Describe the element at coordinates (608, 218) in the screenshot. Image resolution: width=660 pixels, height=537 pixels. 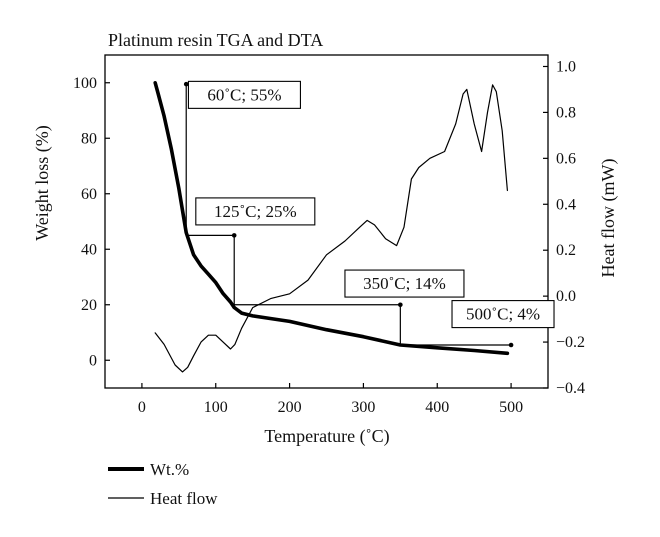
I see `y-right-axis-title: Heat flow (mW)` at that location.